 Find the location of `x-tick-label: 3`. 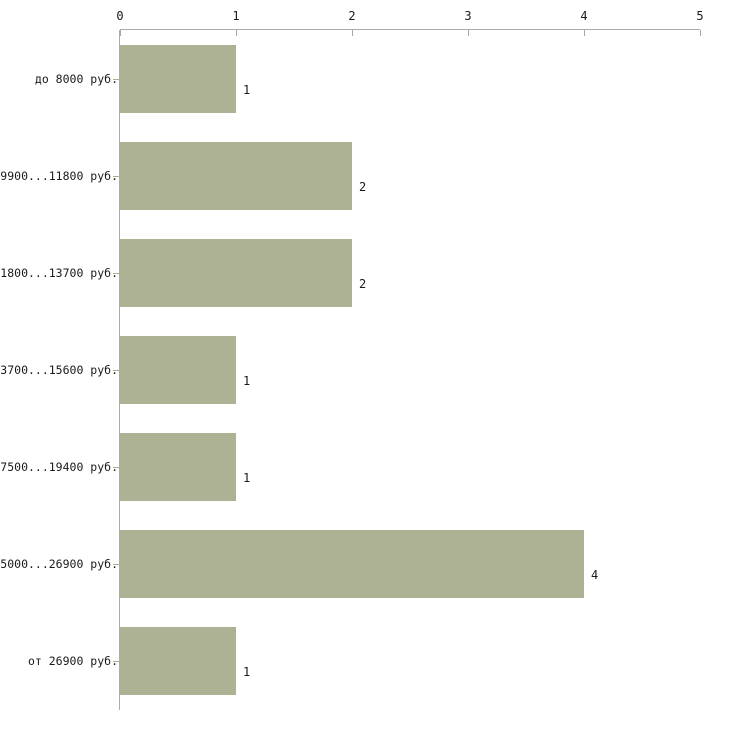

x-tick-label: 3 is located at coordinates (468, 16).